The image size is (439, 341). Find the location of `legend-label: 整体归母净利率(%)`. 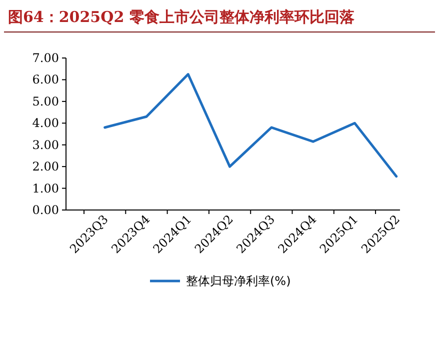

legend-label: 整体归母净利率(%) is located at coordinates (238, 281).